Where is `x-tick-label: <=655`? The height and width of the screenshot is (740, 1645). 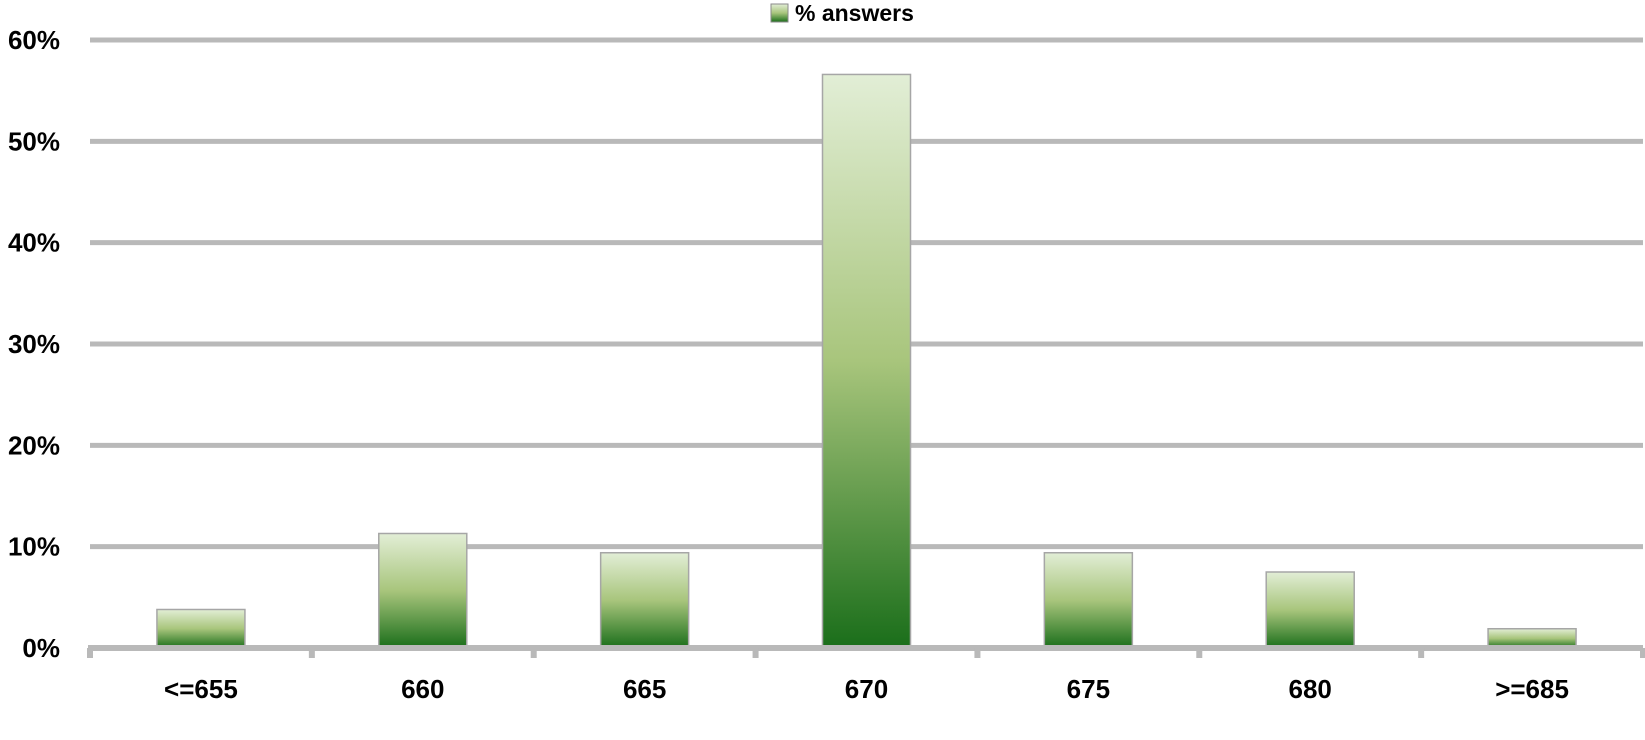
x-tick-label: <=655 is located at coordinates (201, 689).